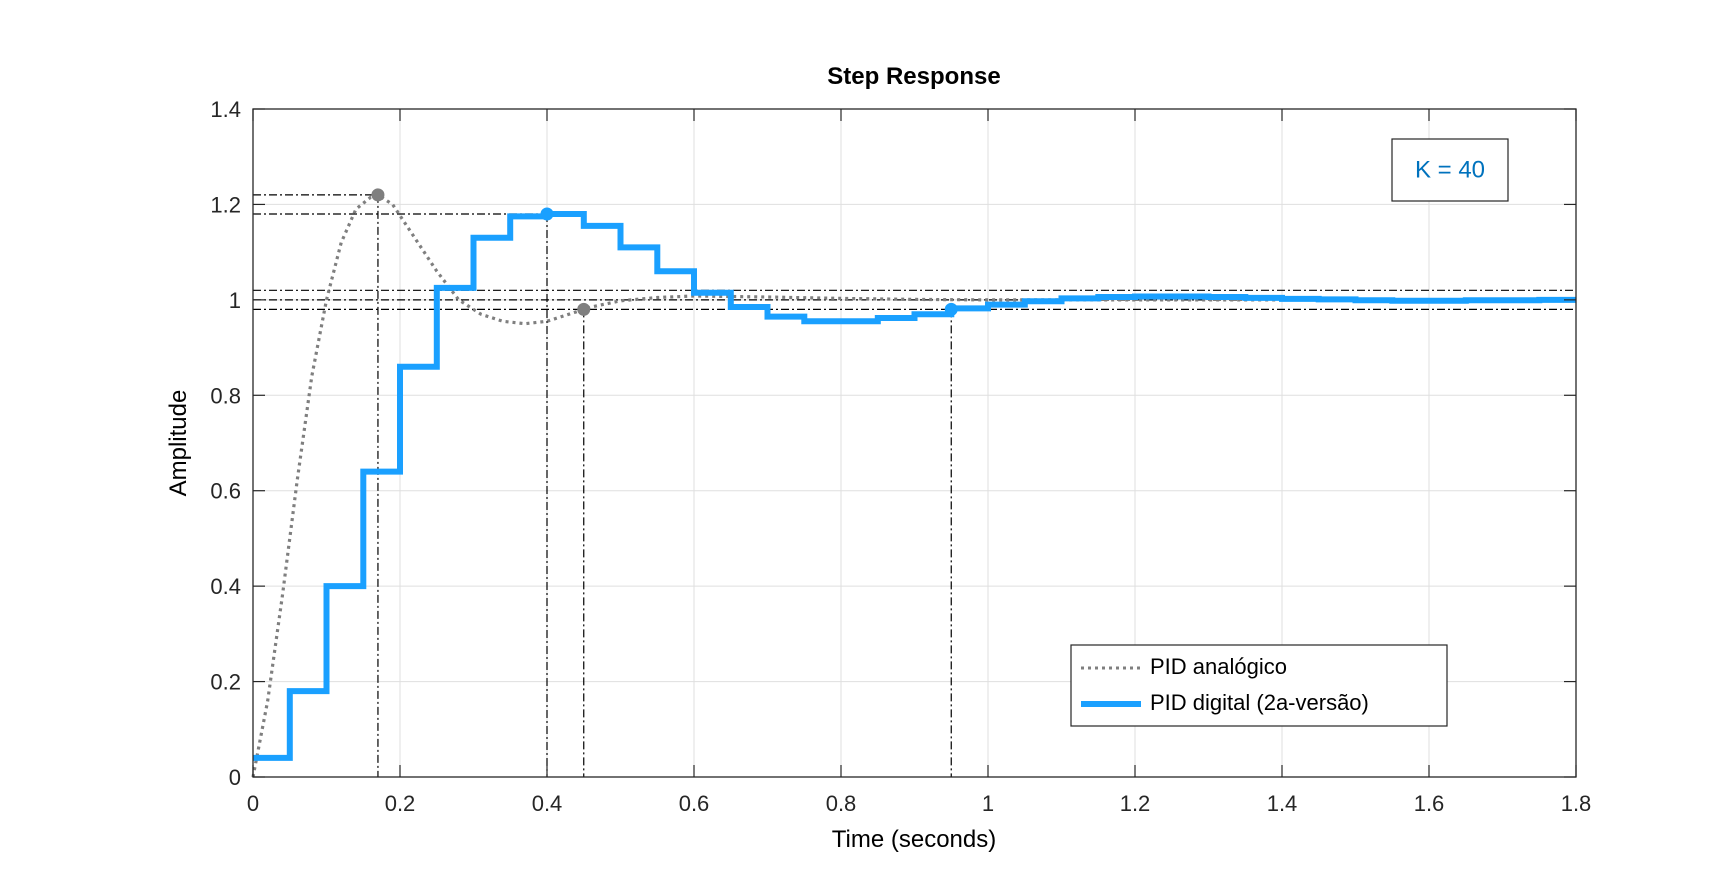 Image resolution: width=1731 pixels, height=869 pixels. Describe the element at coordinates (253, 803) in the screenshot. I see `x-tick-label: 0` at that location.